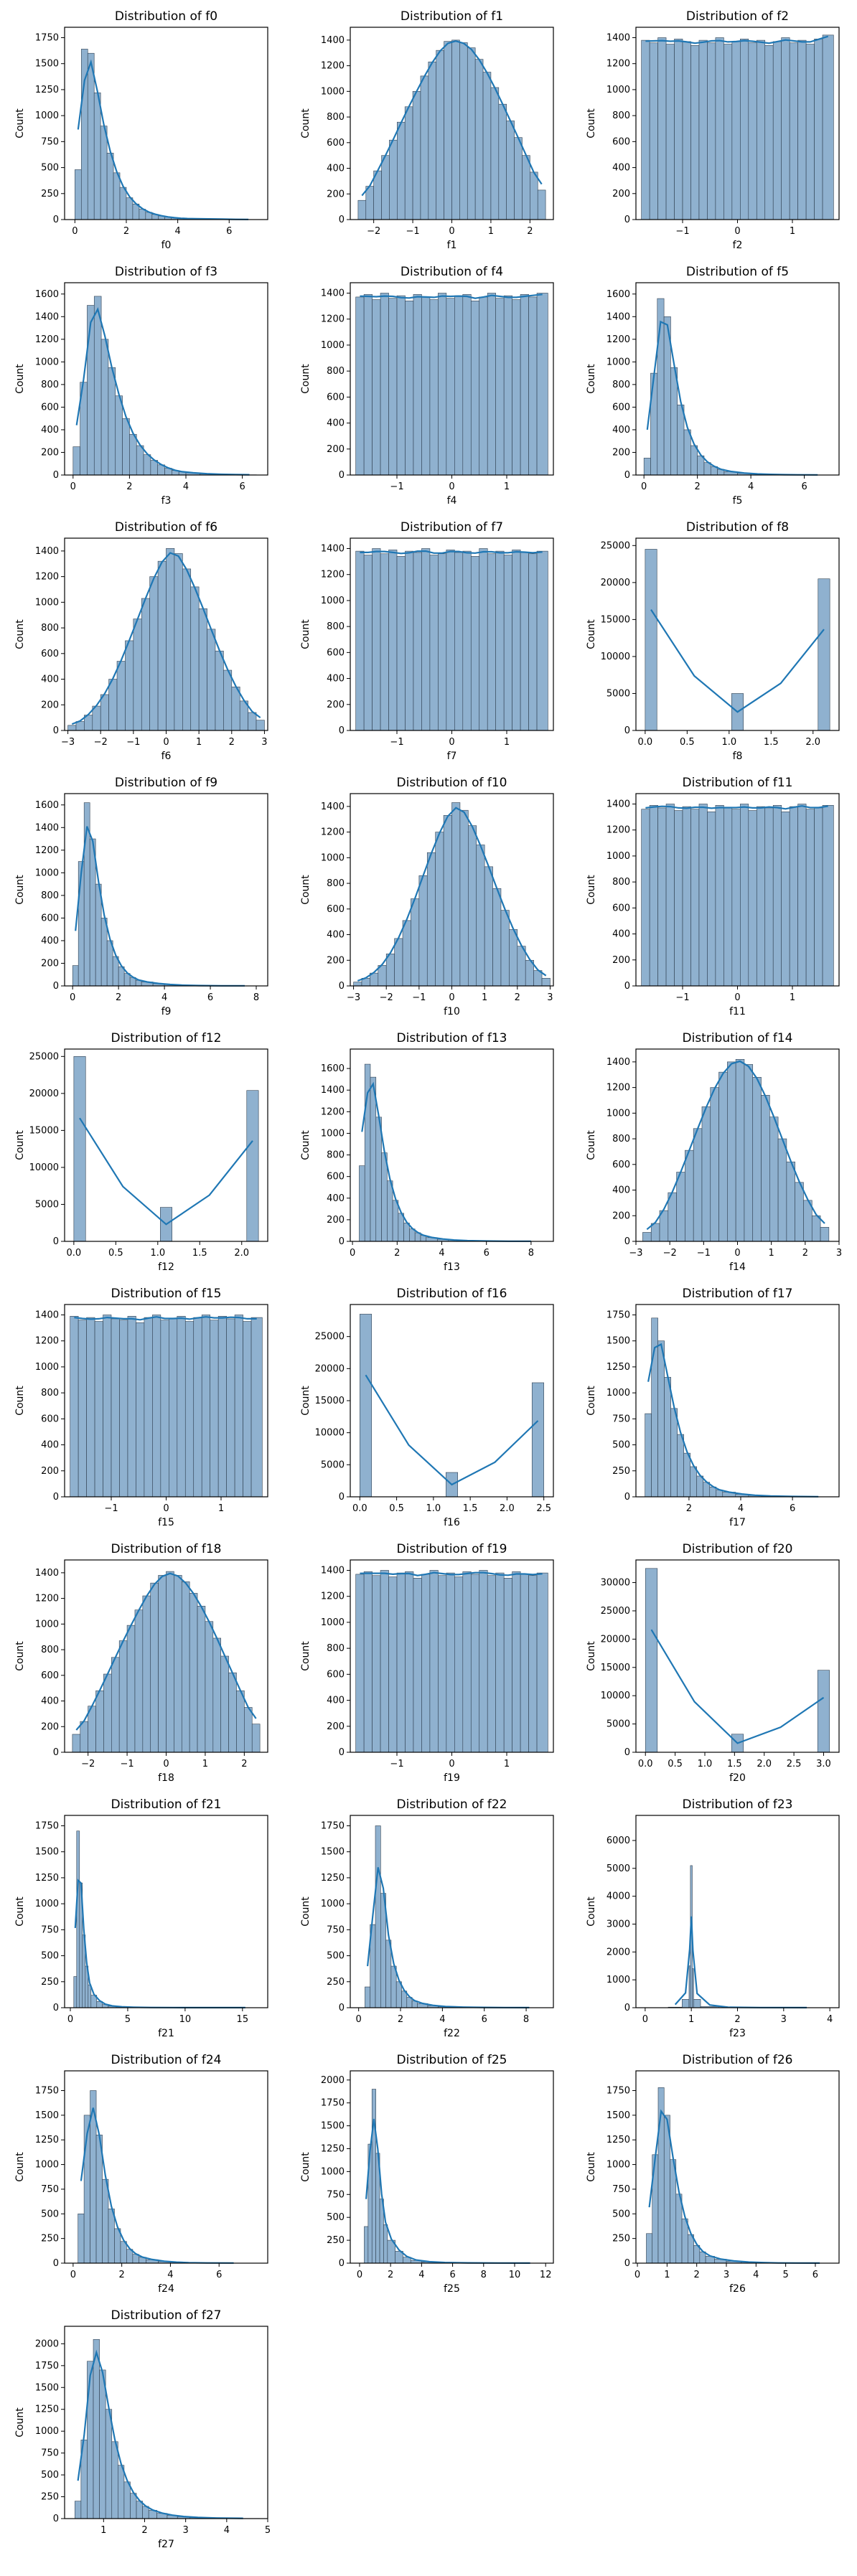 Image resolution: width=857 pixels, height=2576 pixels. Describe the element at coordinates (738, 1804) in the screenshot. I see `chart-title: Distribution of f23` at that location.